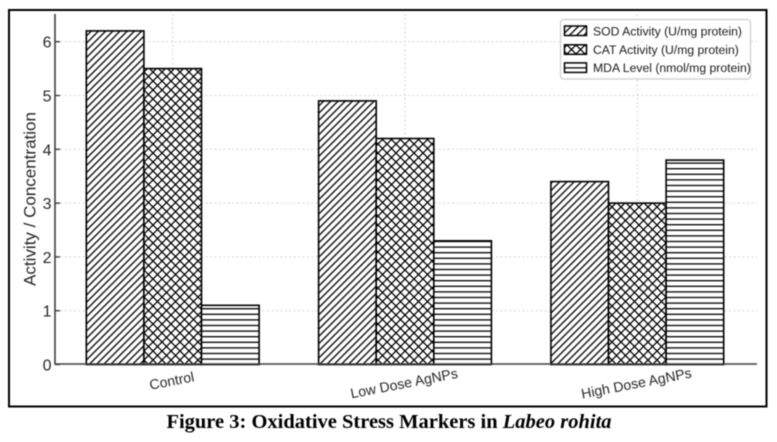 This screenshot has width=777, height=442. What do you see at coordinates (47, 97) in the screenshot?
I see `svg-text: 5` at bounding box center [47, 97].